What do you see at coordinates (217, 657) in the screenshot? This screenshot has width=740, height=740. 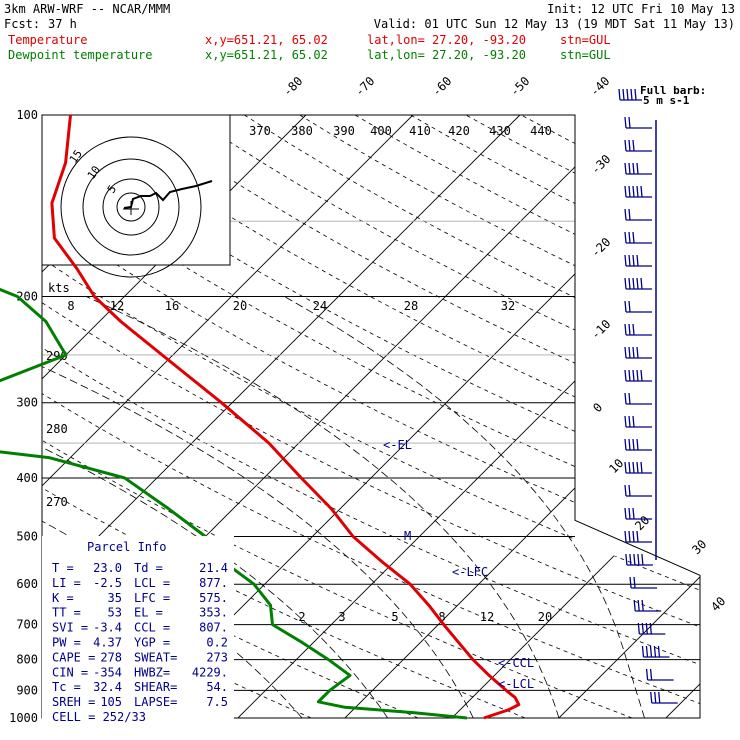 I see `parcel-value: 273` at bounding box center [217, 657].